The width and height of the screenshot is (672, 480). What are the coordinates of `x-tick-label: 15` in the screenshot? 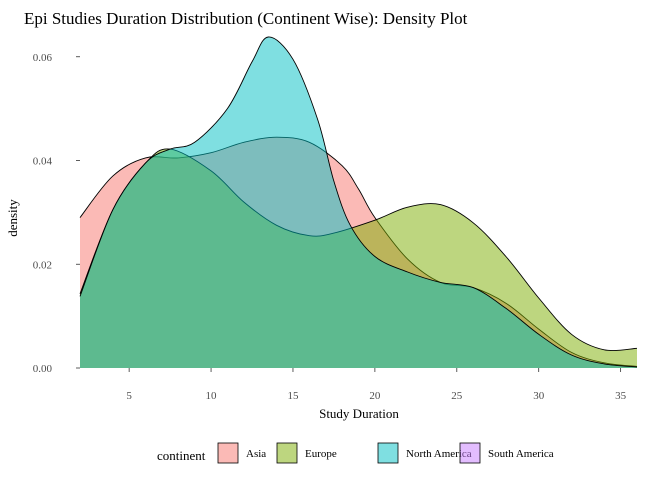 It's located at (293, 396).